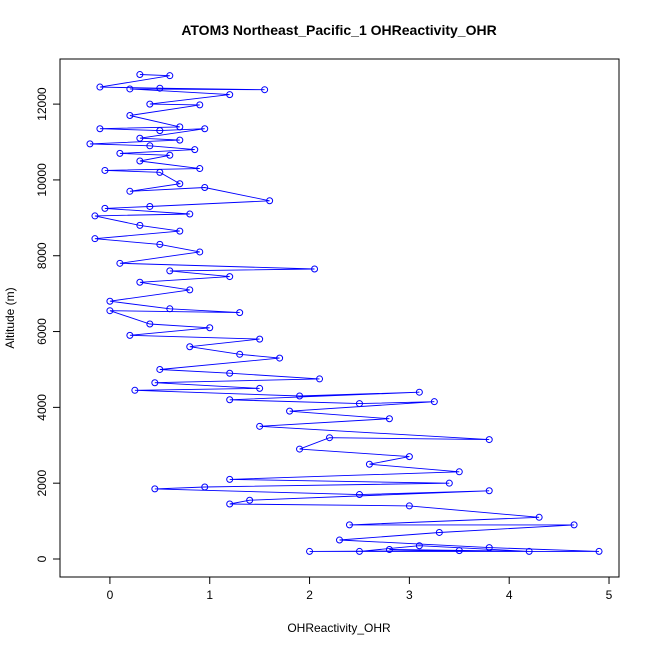 The width and height of the screenshot is (650, 650). Describe the element at coordinates (10, 317) in the screenshot. I see `y-axis-label: Altitude (m)` at that location.